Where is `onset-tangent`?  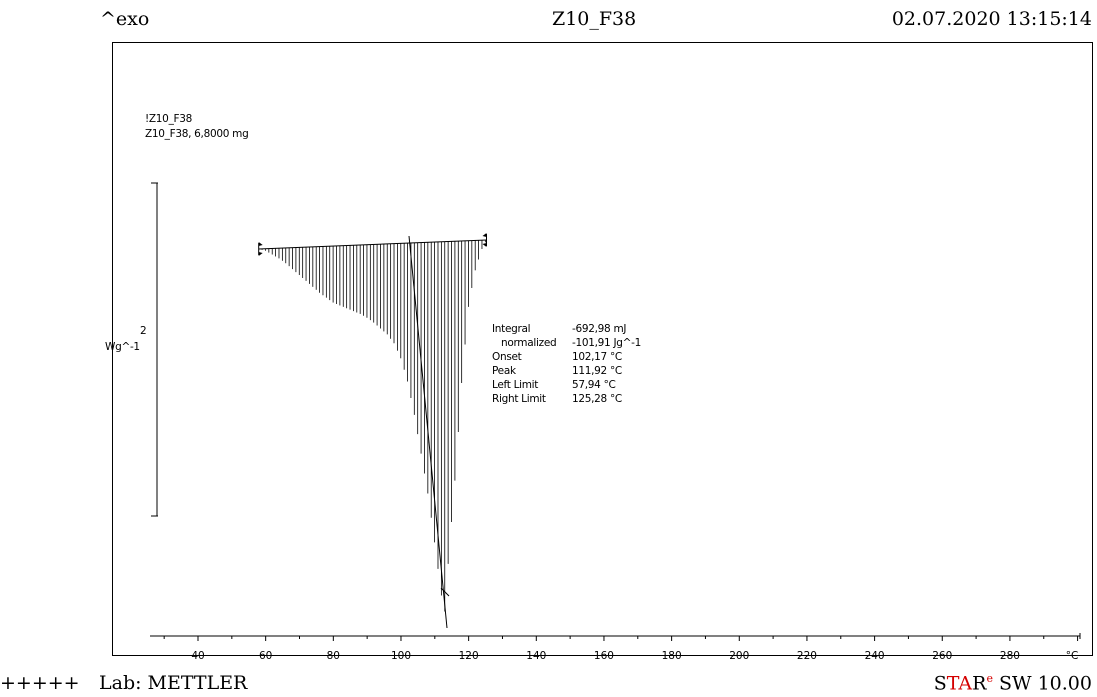 onset-tangent is located at coordinates (428, 432).